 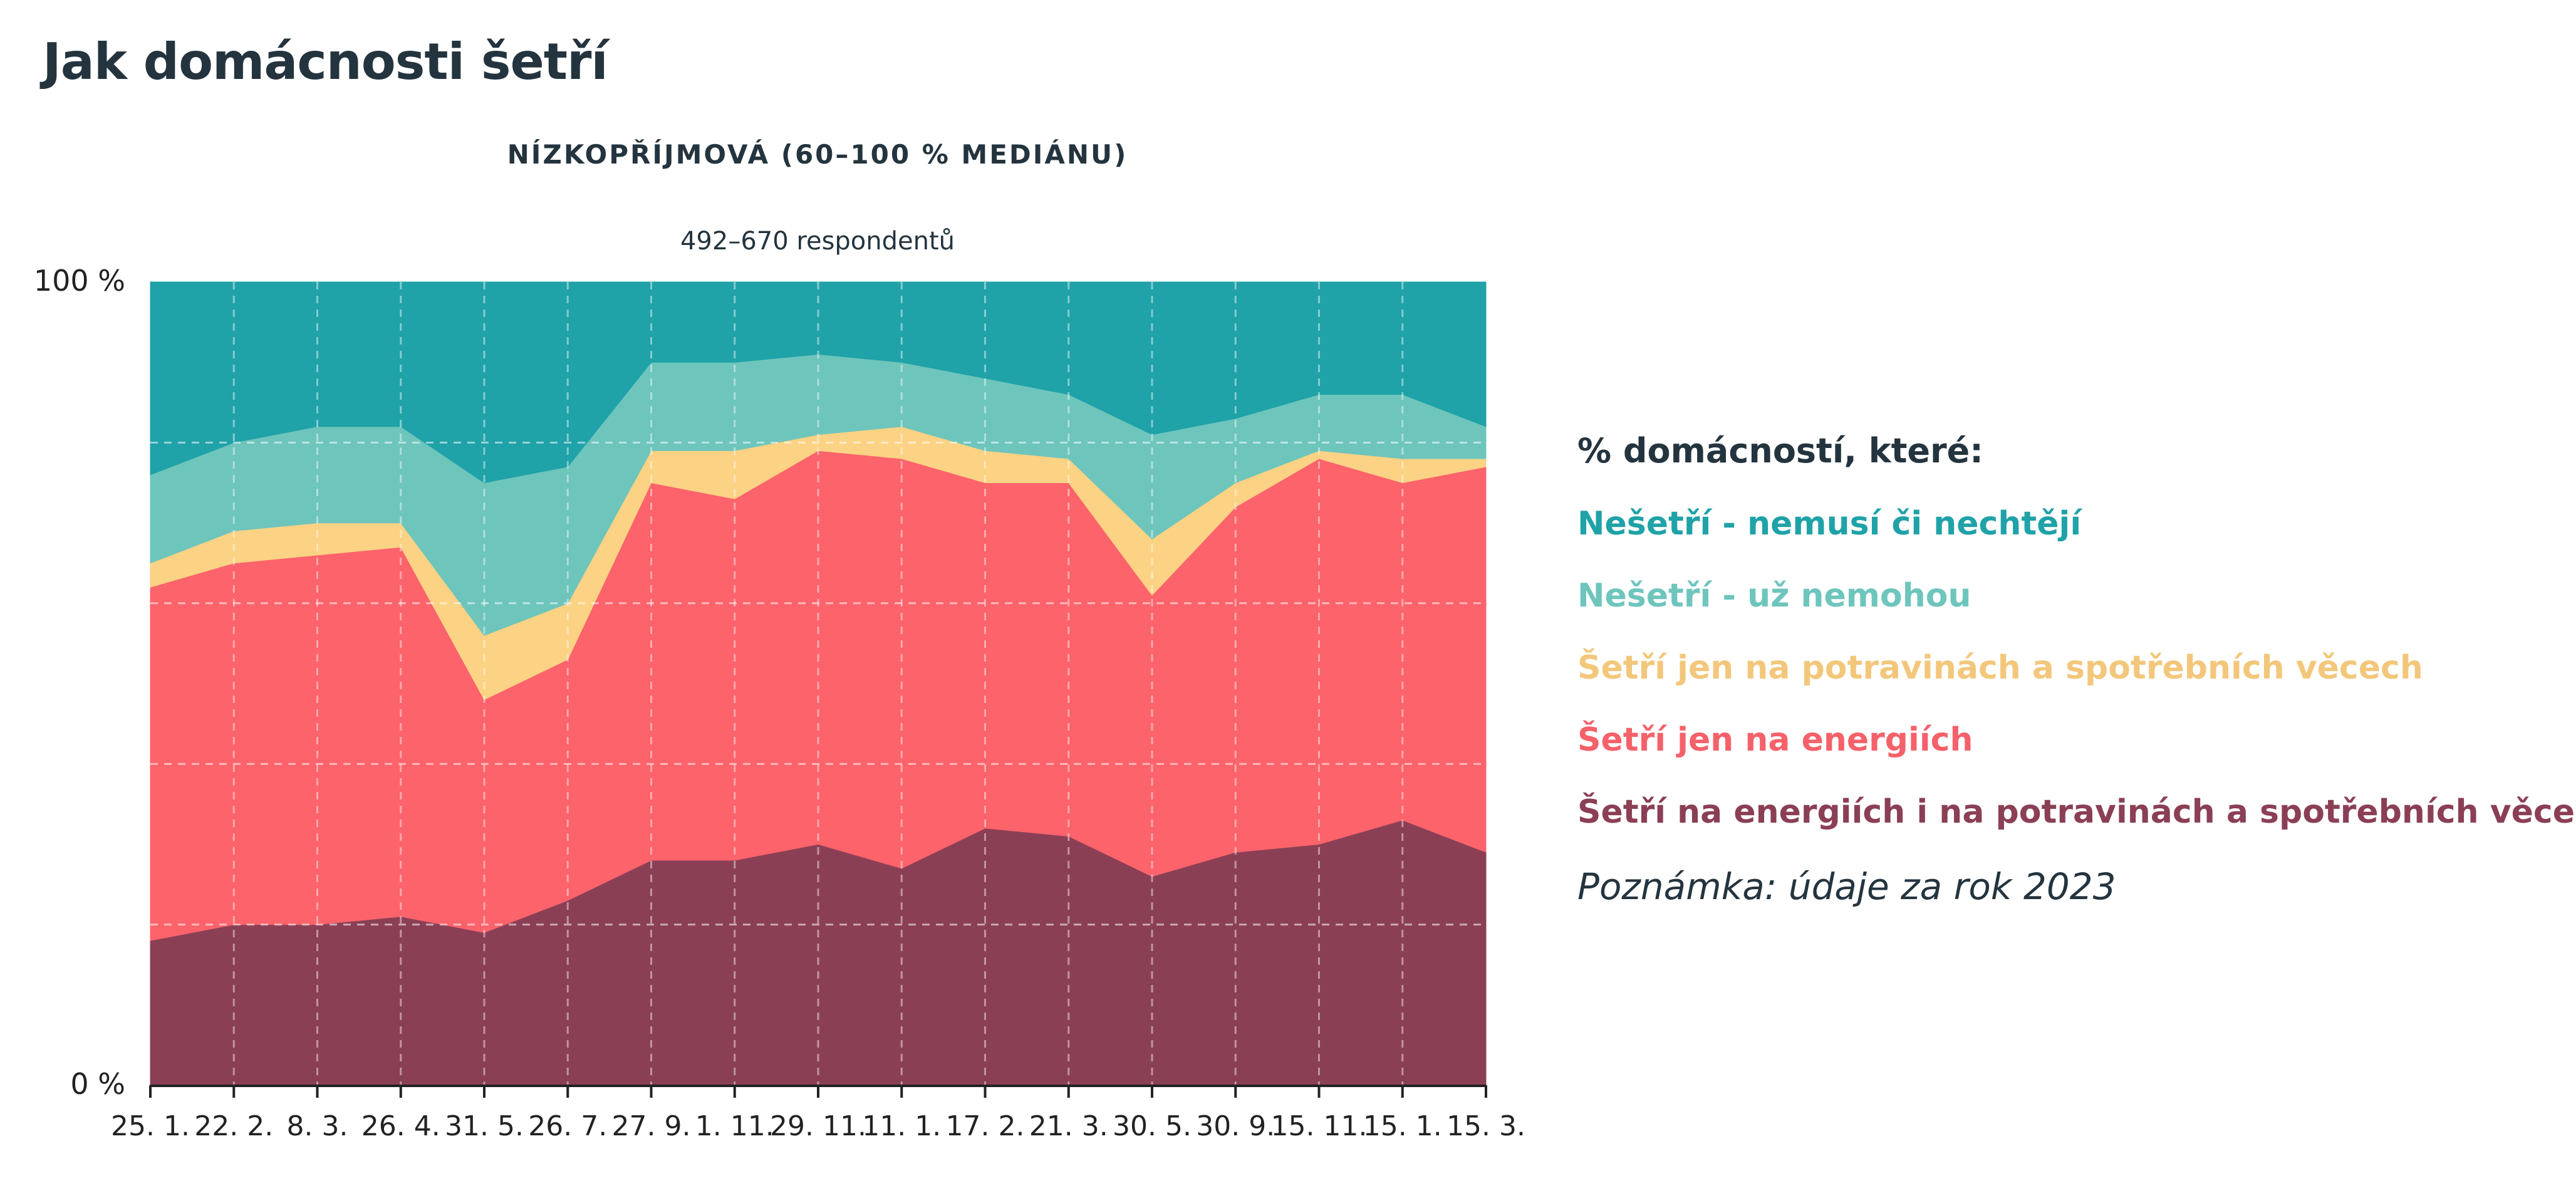 What do you see at coordinates (1829, 524) in the screenshot?
I see `legend-item-nemusi: Nešetří - nemusí či nechtějí` at bounding box center [1829, 524].